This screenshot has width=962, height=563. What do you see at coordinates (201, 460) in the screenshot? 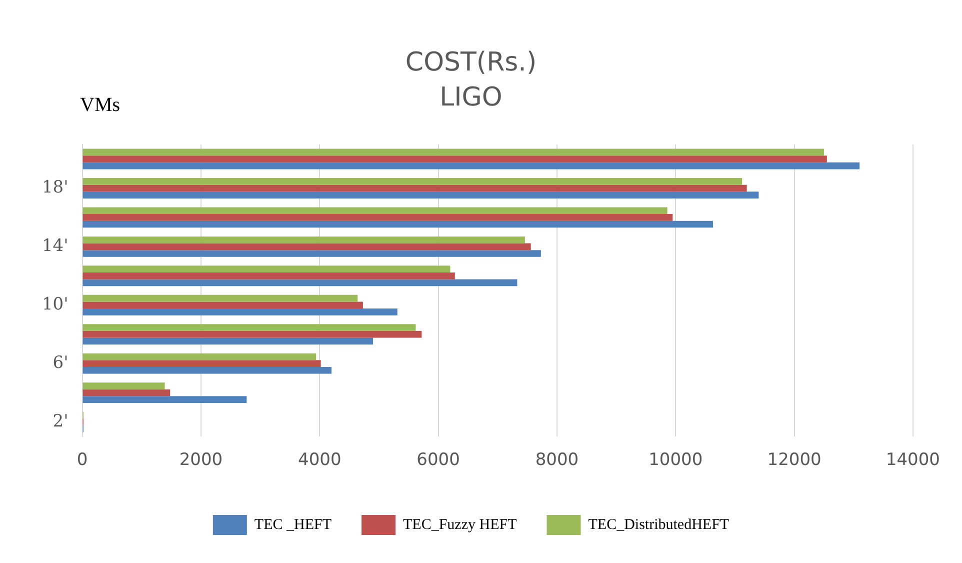
I see `x-tick-label: 2000` at bounding box center [201, 460].